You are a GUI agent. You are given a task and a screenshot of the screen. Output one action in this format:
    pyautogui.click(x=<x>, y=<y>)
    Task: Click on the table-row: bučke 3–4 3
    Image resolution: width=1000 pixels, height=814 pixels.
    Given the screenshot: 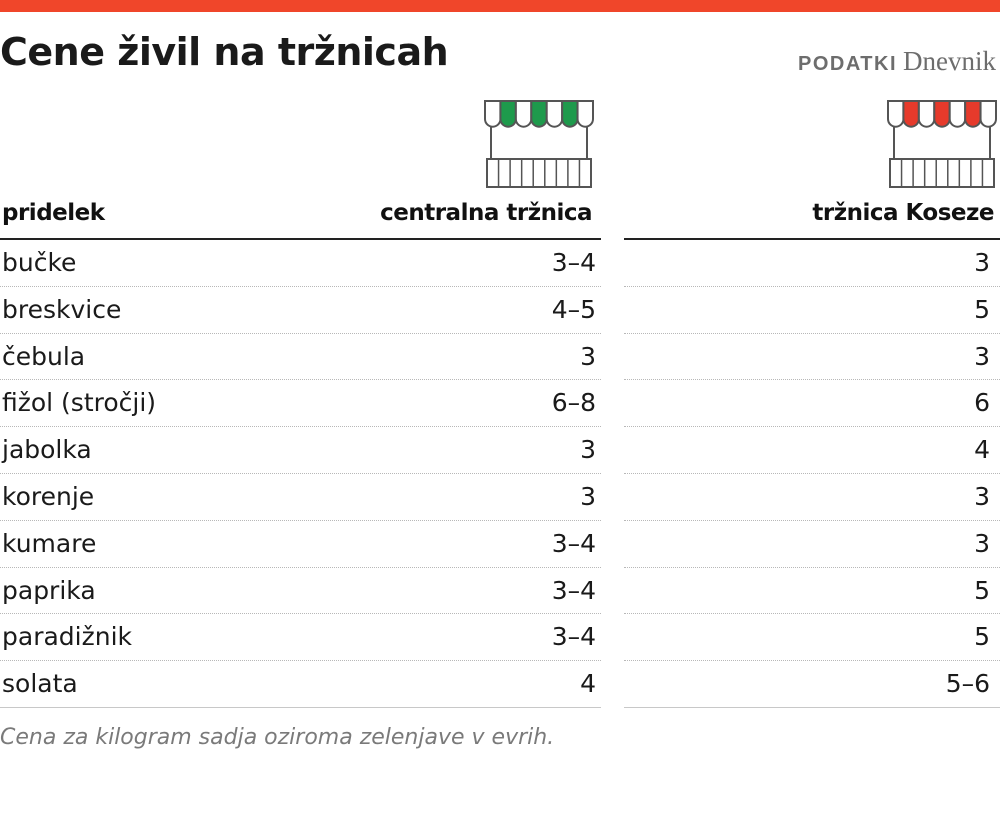 What is the action you would take?
    pyautogui.click(x=500, y=263)
    